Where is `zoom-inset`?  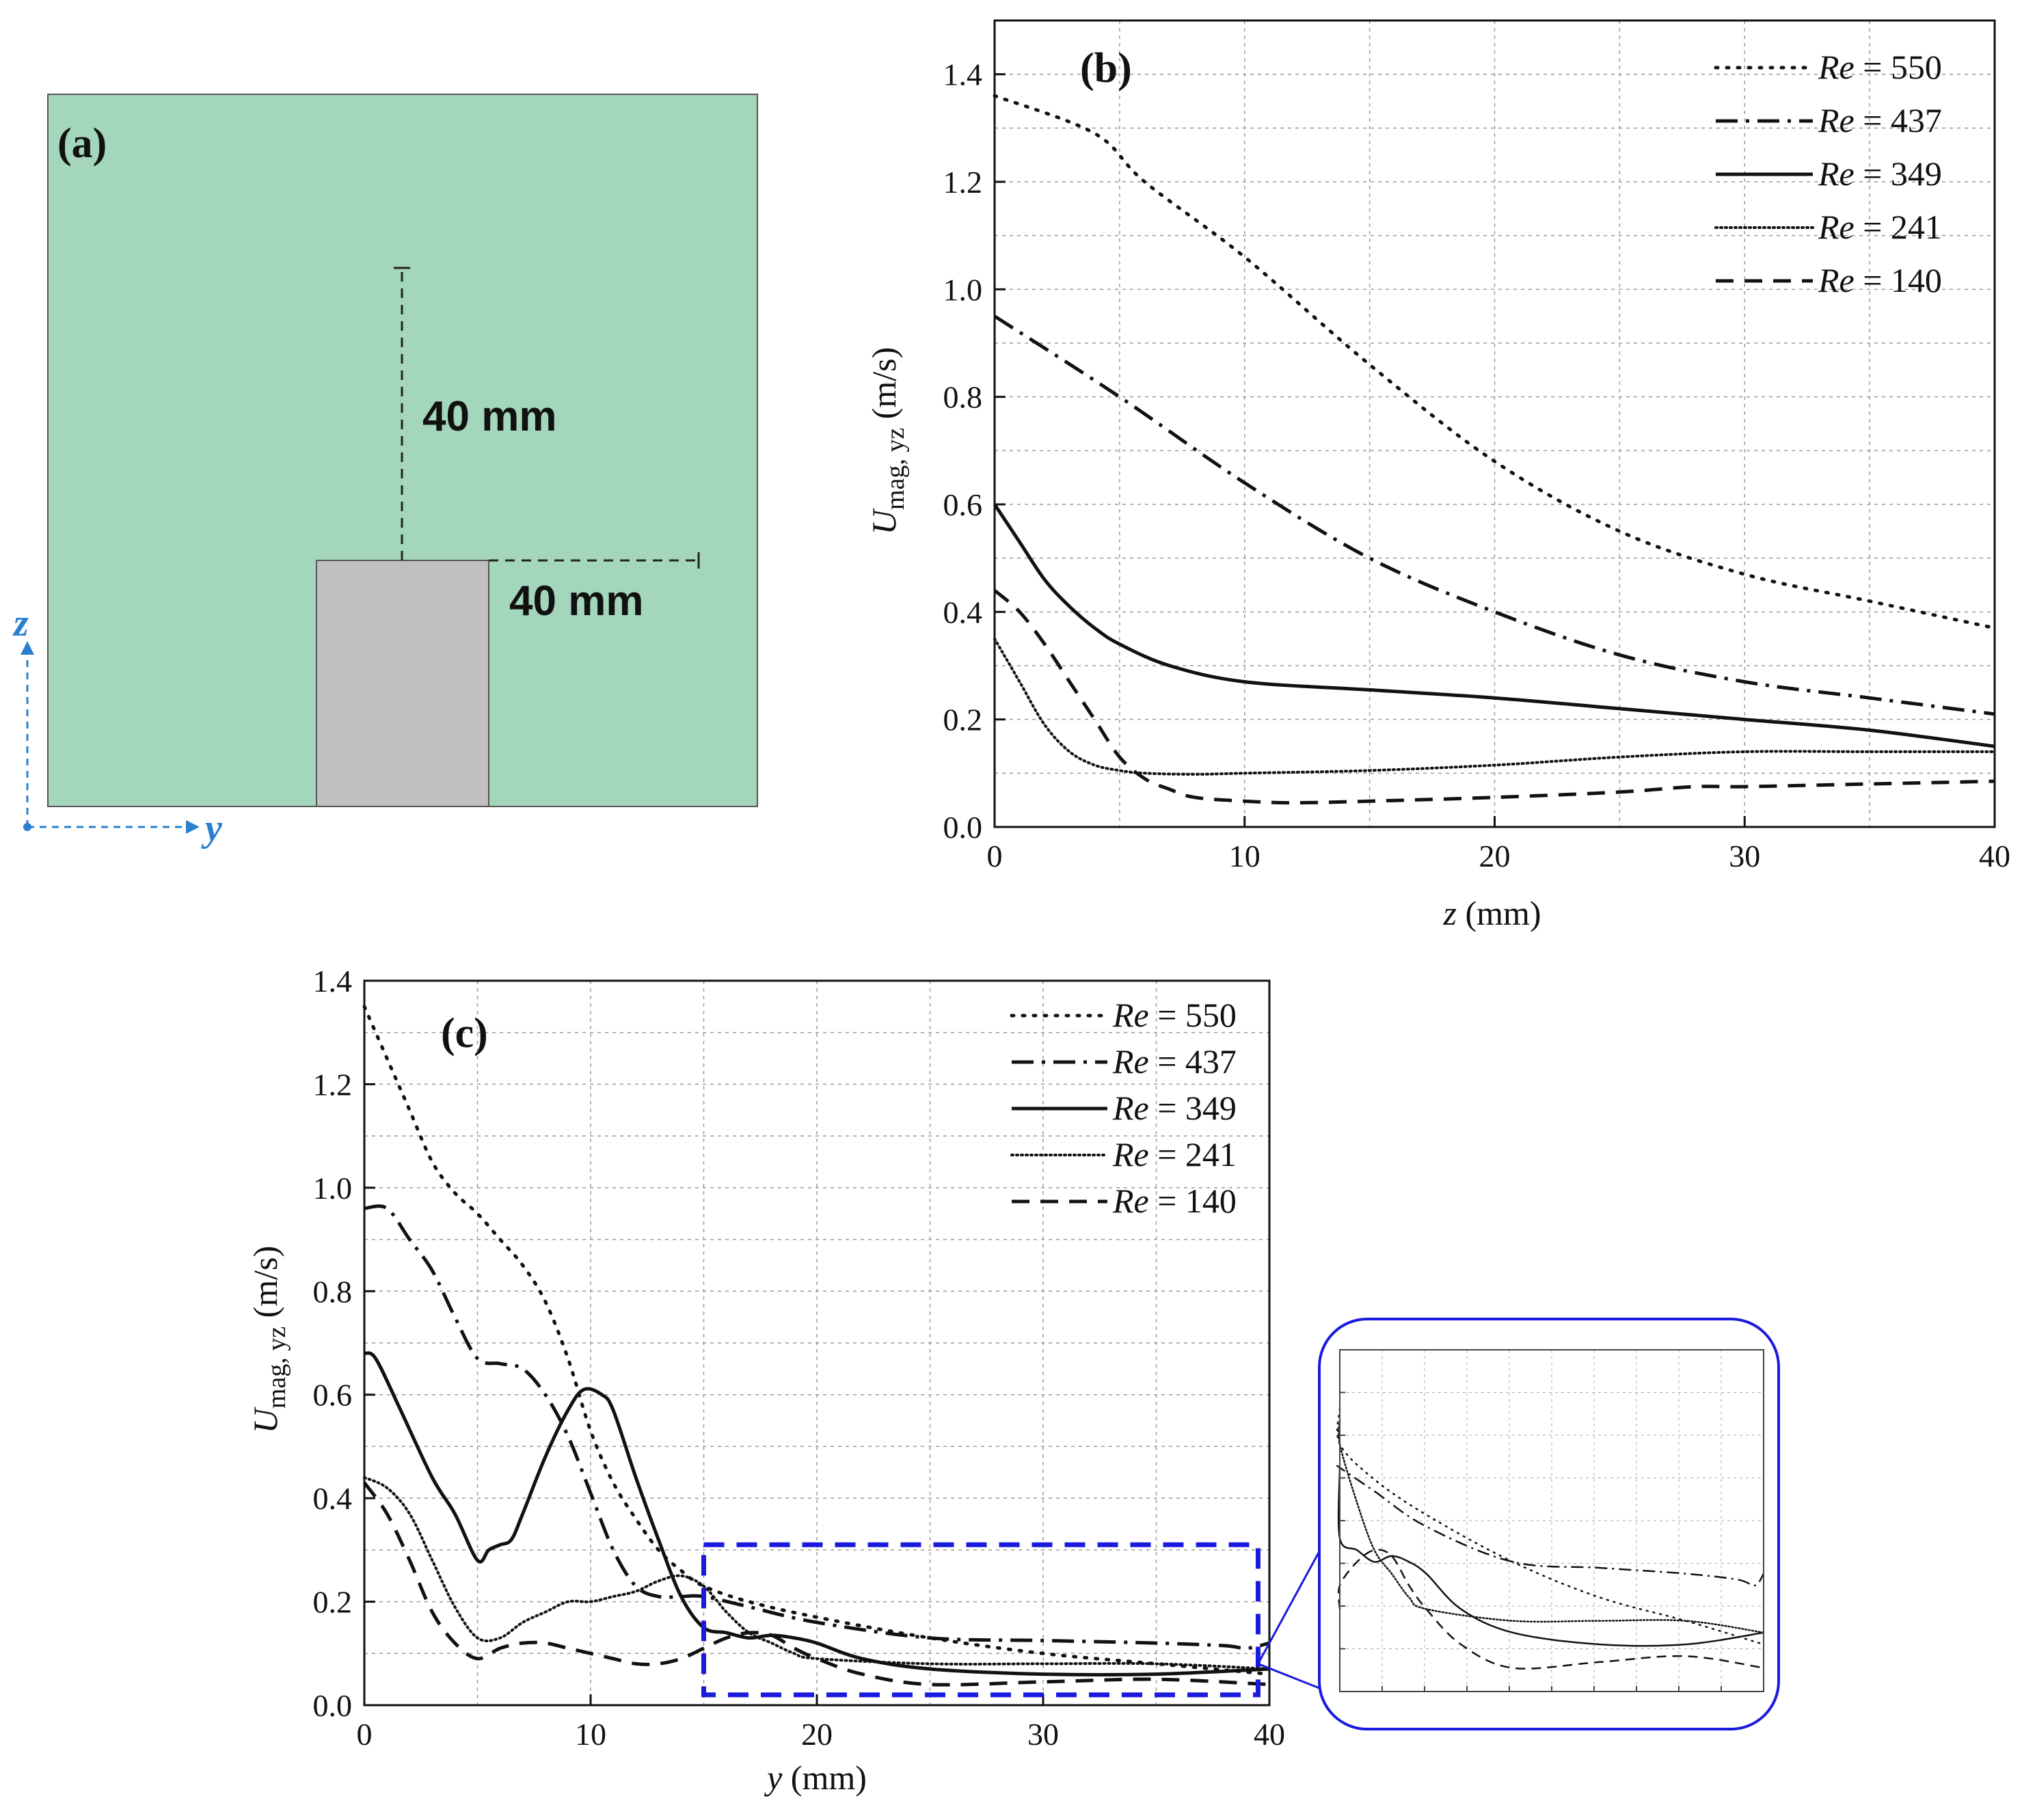
zoom-inset is located at coordinates (1518, 1524).